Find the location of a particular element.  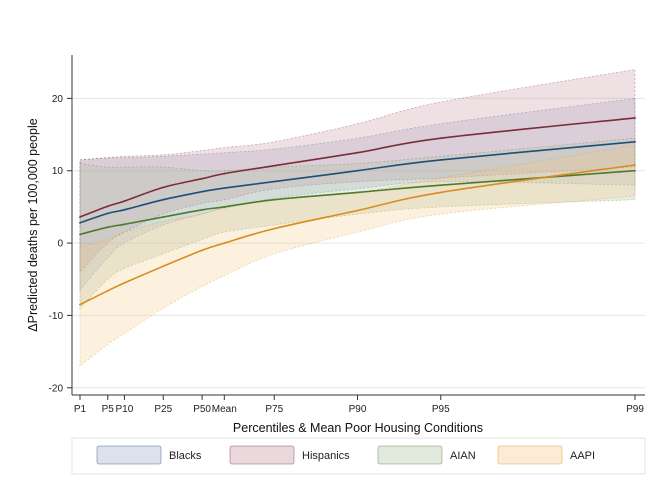

x-tick-label: P25 is located at coordinates (163, 409).